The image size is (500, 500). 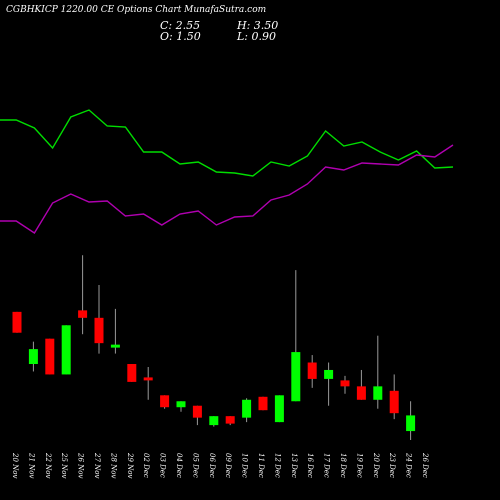 What do you see at coordinates (343, 465) in the screenshot?
I see `x-tick-label: 18 Dec` at bounding box center [343, 465].